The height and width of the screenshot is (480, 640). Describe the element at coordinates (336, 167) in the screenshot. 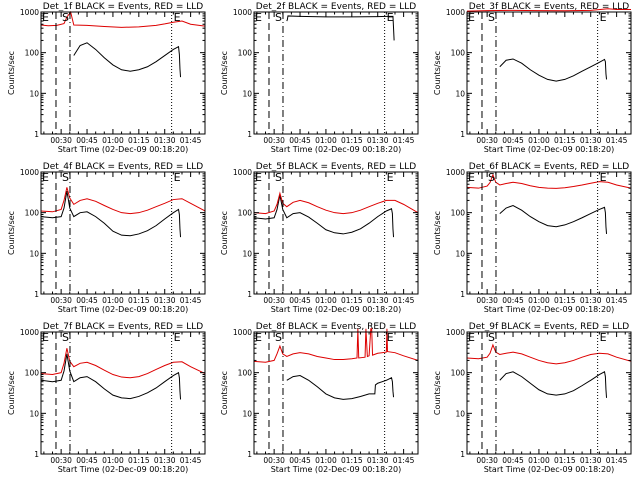

I see `panel-title: Det_5f BLACK = Events, RED = LLD` at that location.